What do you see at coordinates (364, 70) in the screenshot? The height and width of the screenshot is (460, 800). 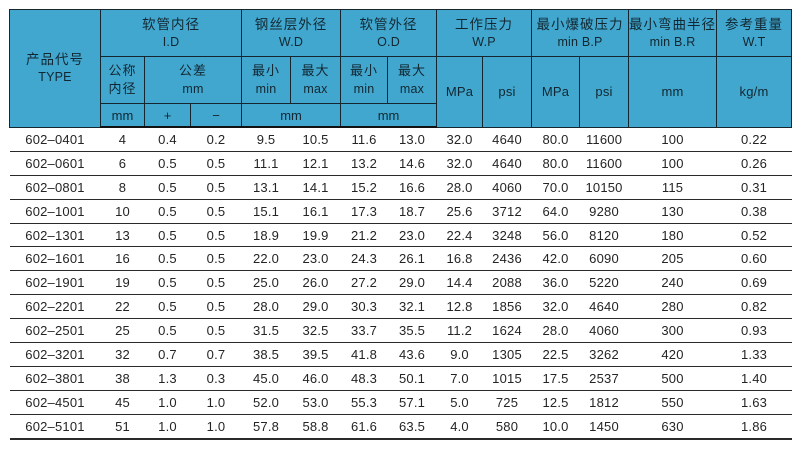 I see `header-sub-od-min-zh: 最小` at bounding box center [364, 70].